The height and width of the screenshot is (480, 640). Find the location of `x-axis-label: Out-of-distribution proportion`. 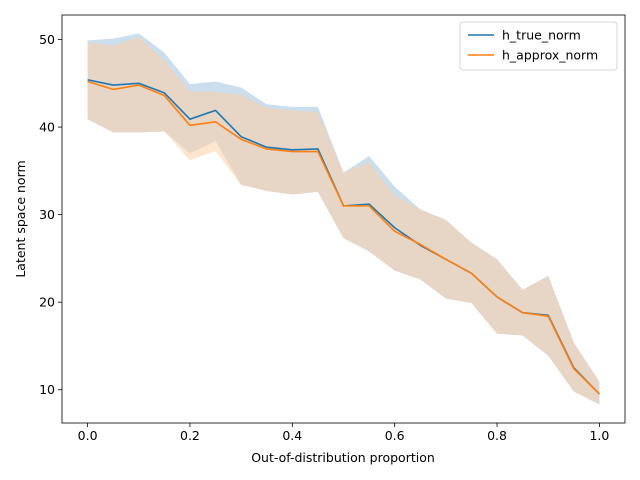

x-axis-label: Out-of-distribution proportion is located at coordinates (343, 457).